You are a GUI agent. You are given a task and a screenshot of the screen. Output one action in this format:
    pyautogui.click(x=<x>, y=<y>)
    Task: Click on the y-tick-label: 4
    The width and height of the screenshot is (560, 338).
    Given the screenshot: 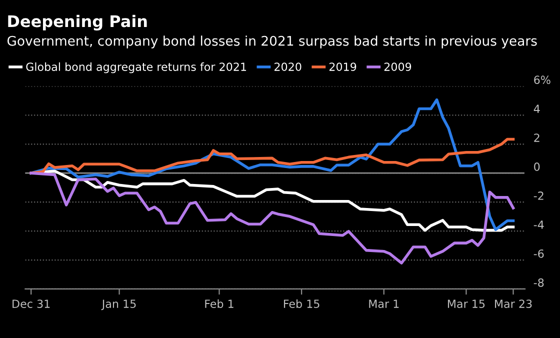 What is the action you would take?
    pyautogui.click(x=537, y=108)
    